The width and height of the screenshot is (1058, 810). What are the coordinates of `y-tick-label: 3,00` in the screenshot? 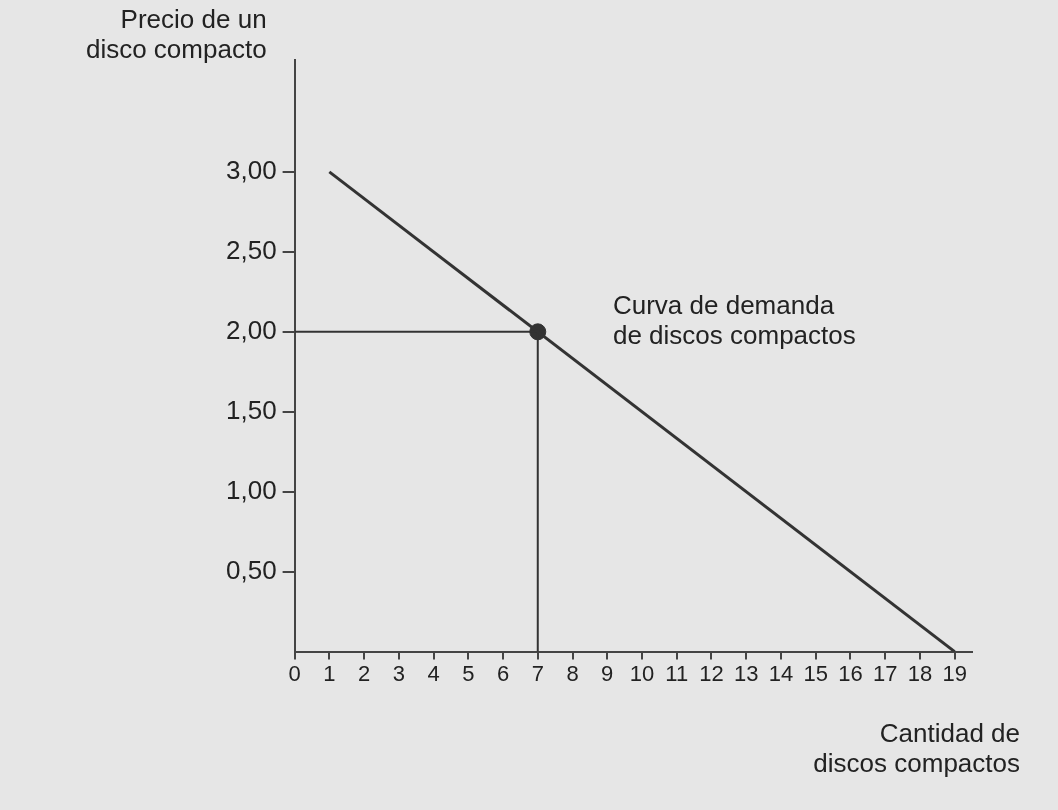 It's located at (251, 170).